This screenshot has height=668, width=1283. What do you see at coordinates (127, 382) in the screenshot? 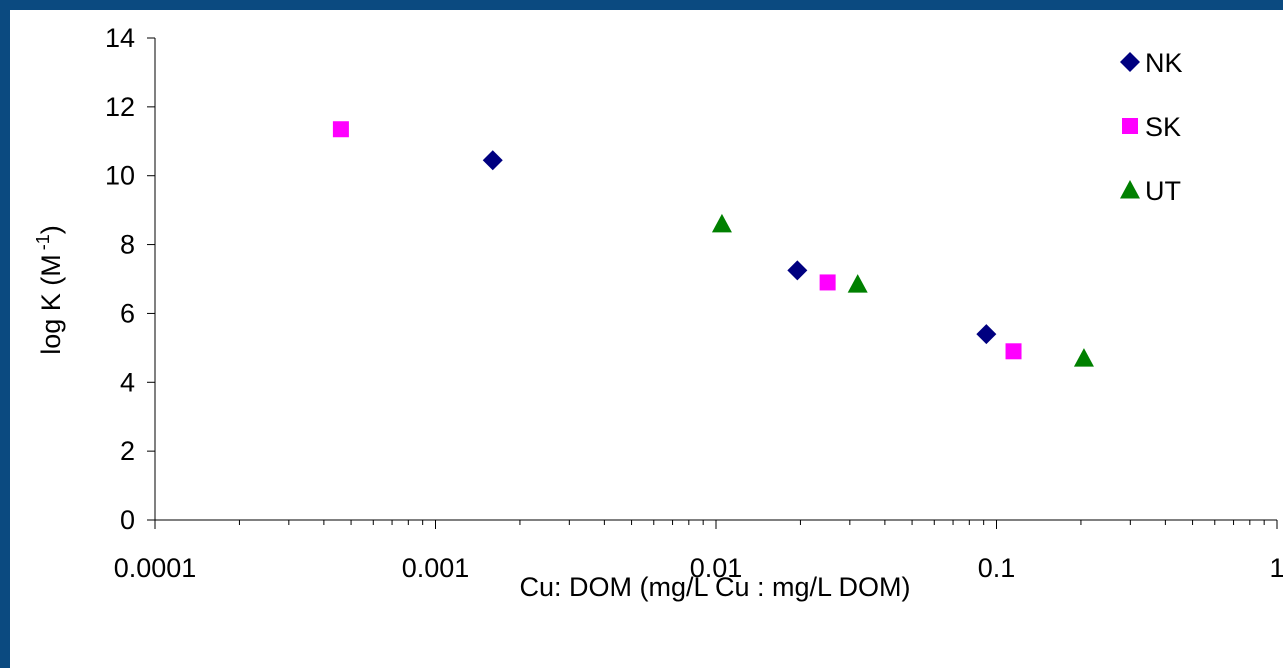
I see `y-tick-label: 4` at bounding box center [127, 382].